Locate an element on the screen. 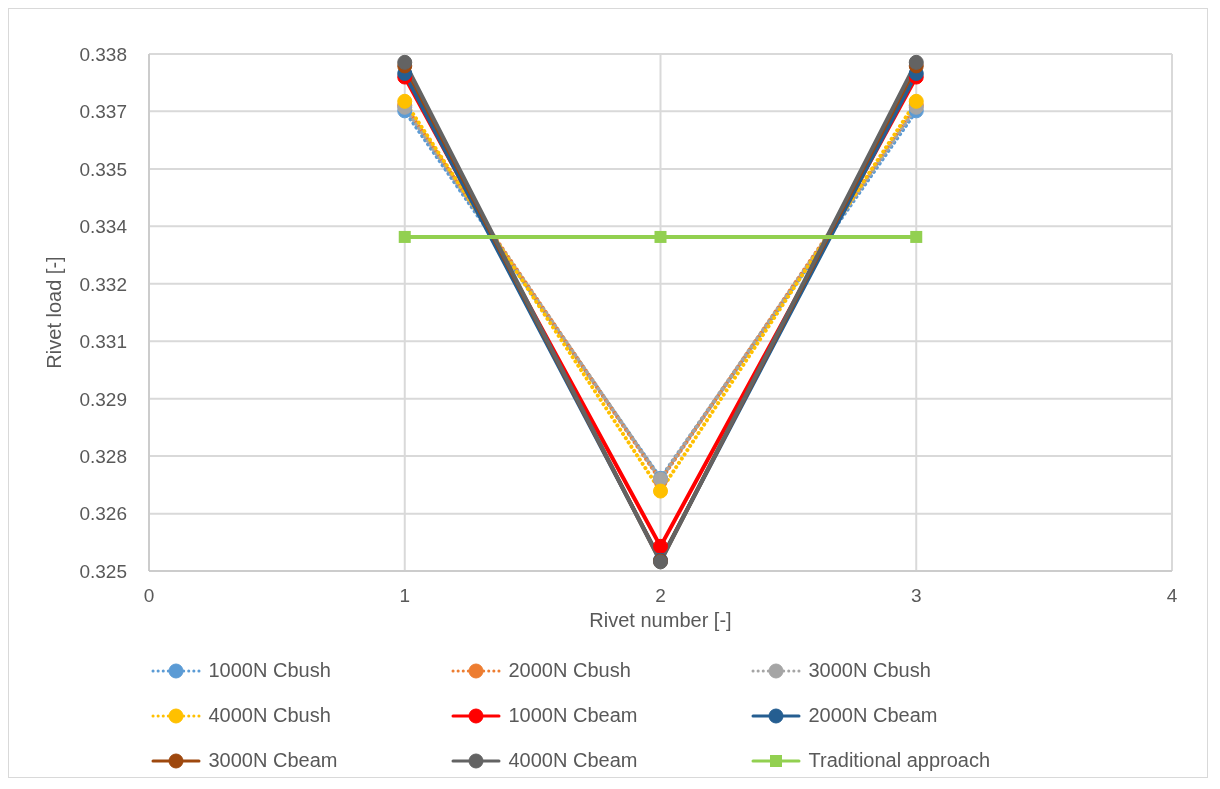 This screenshot has height=789, width=1220. legend-label: 3000N Cbeam is located at coordinates (273, 760).